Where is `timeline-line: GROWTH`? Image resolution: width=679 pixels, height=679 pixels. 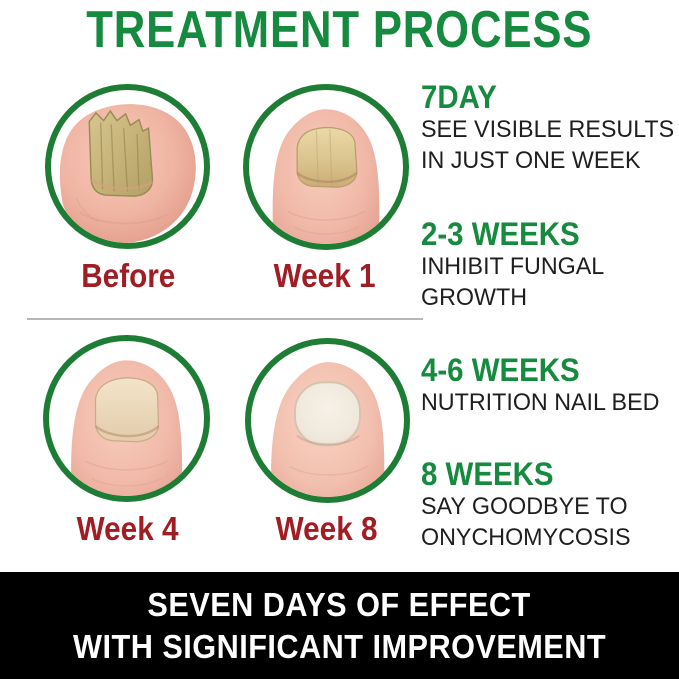 timeline-line: GROWTH is located at coordinates (474, 297).